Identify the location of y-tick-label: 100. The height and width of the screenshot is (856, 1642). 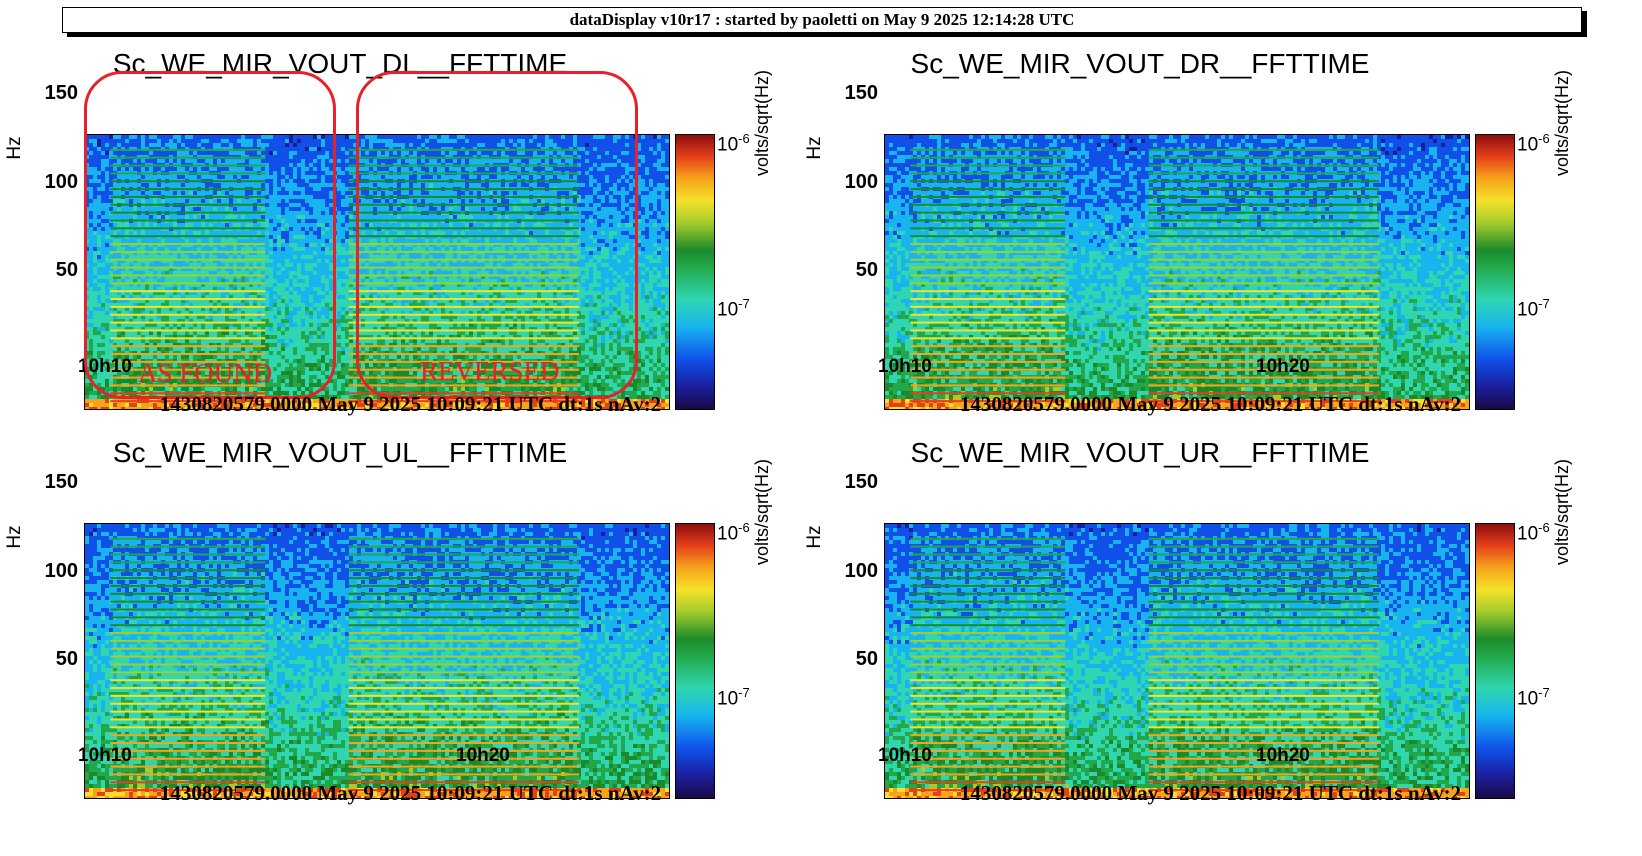
(58, 182).